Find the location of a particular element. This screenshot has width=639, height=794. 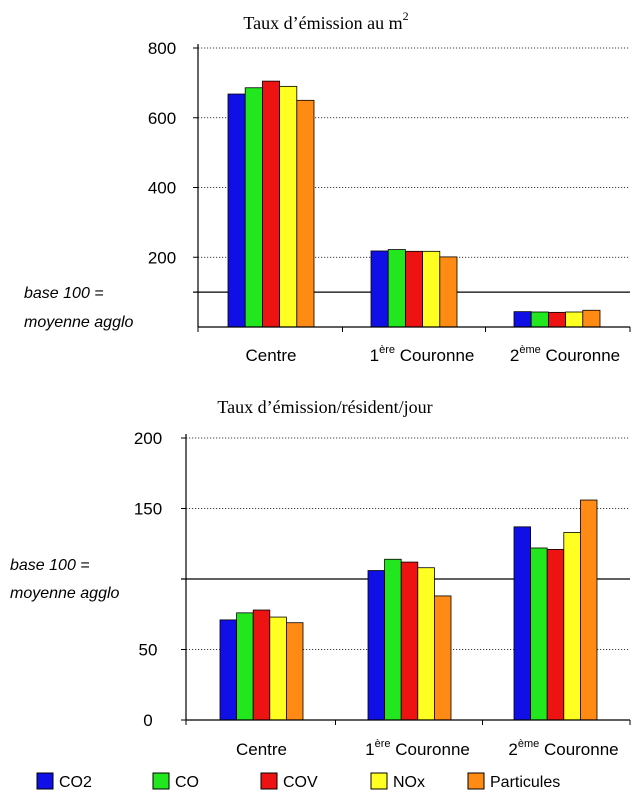

legend: CO2 CO COV NOx Particules is located at coordinates (298, 781).